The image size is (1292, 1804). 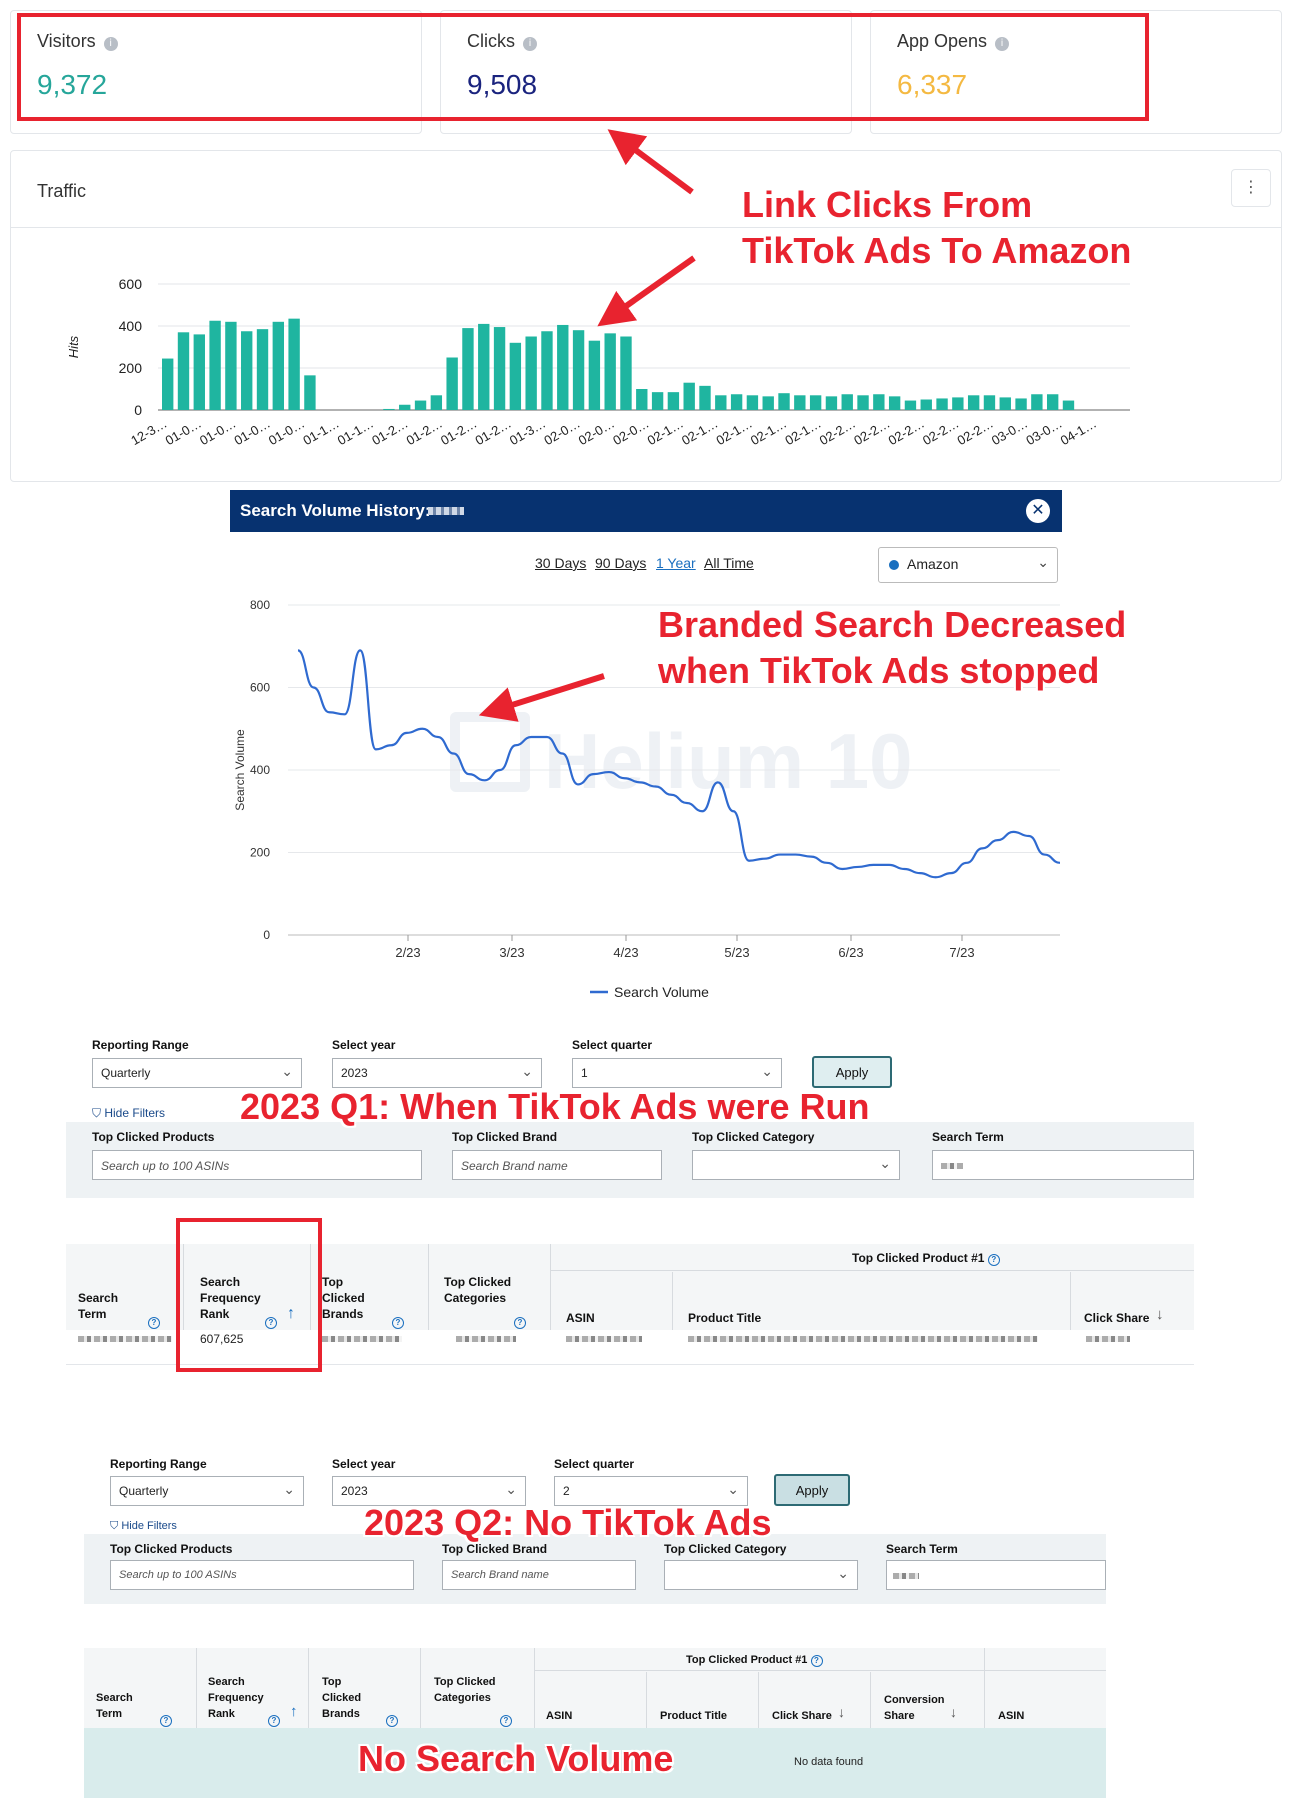 I want to click on filter-label: Top Clicked Category, so click(x=725, y=1549).